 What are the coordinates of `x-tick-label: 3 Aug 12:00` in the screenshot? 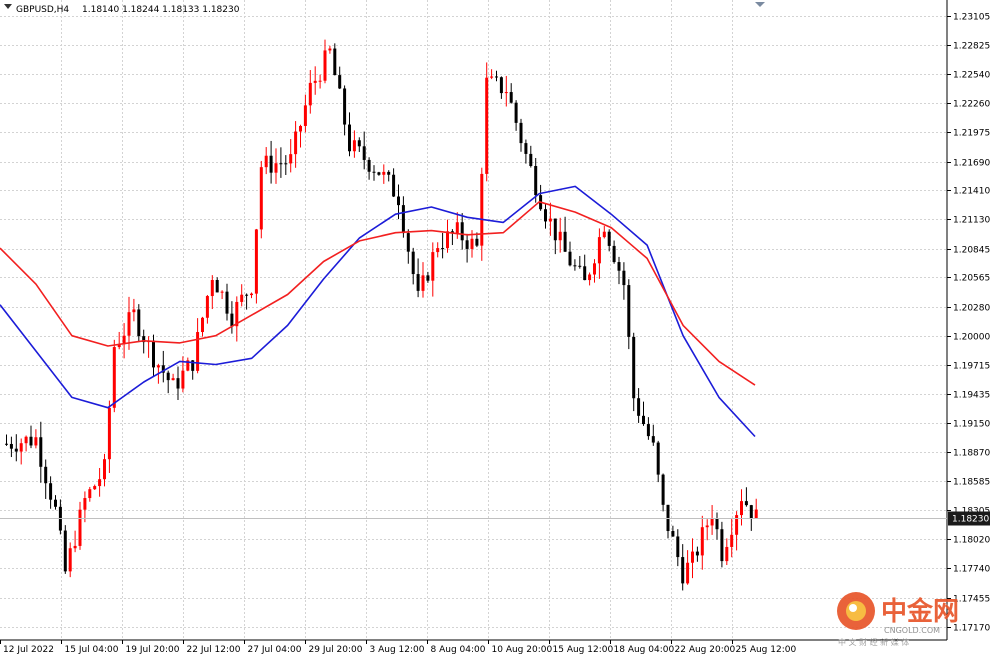 It's located at (397, 650).